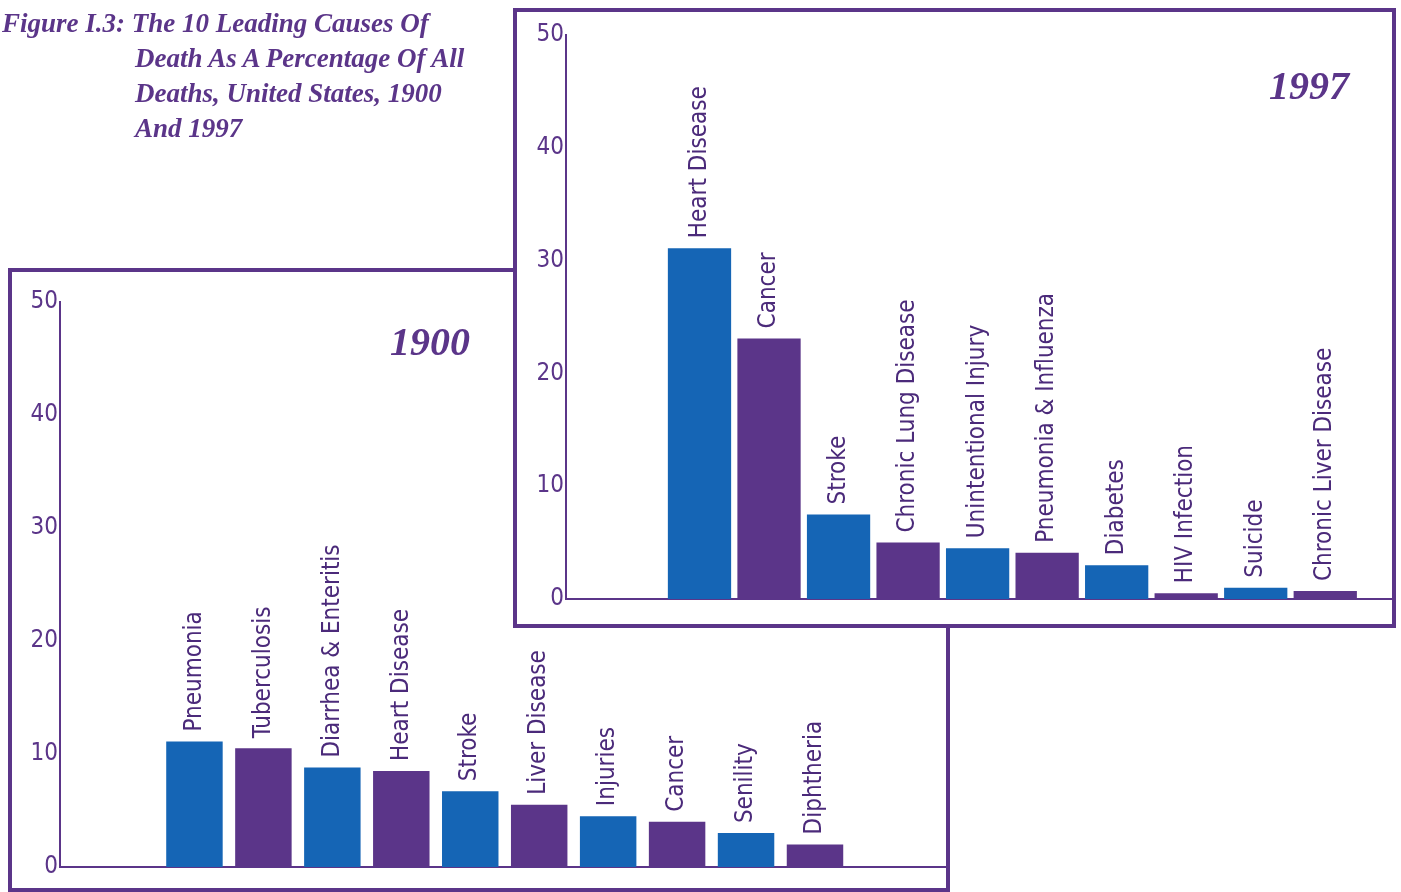  Describe the element at coordinates (1184, 514) in the screenshot. I see `x-tick-label: HIV Infection` at that location.